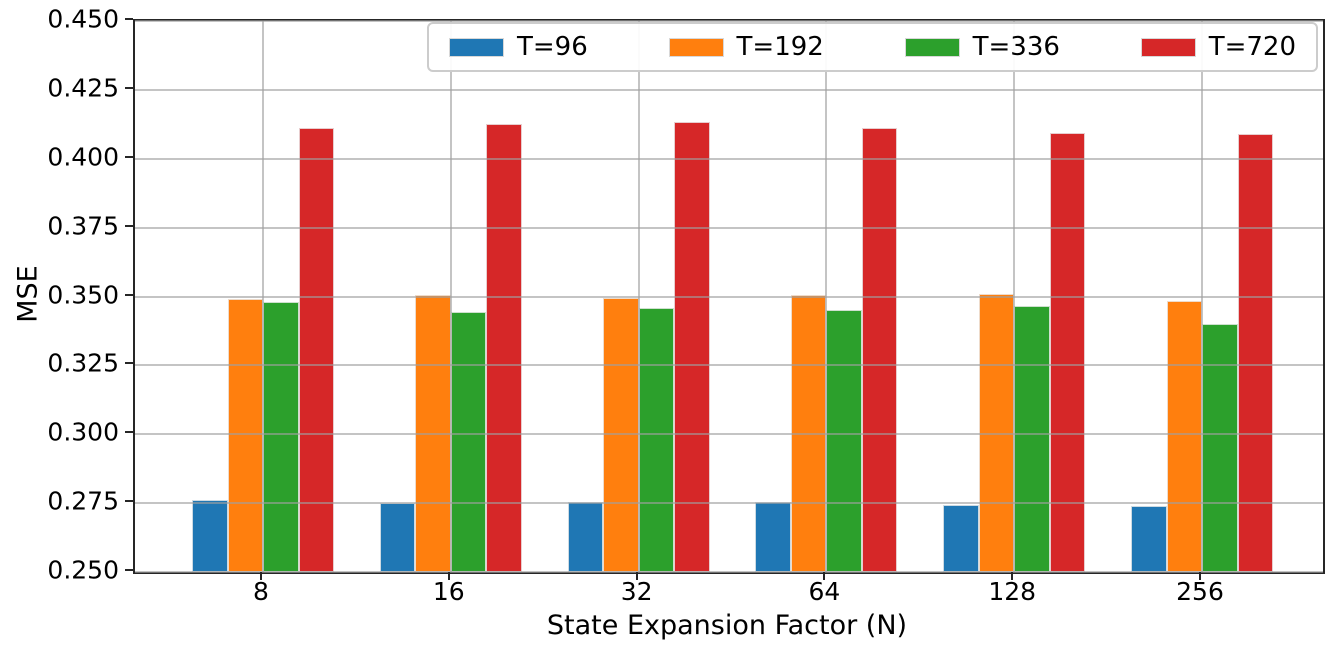 This screenshot has width=1329, height=651. I want to click on bar-T=96-N64, so click(773, 536).